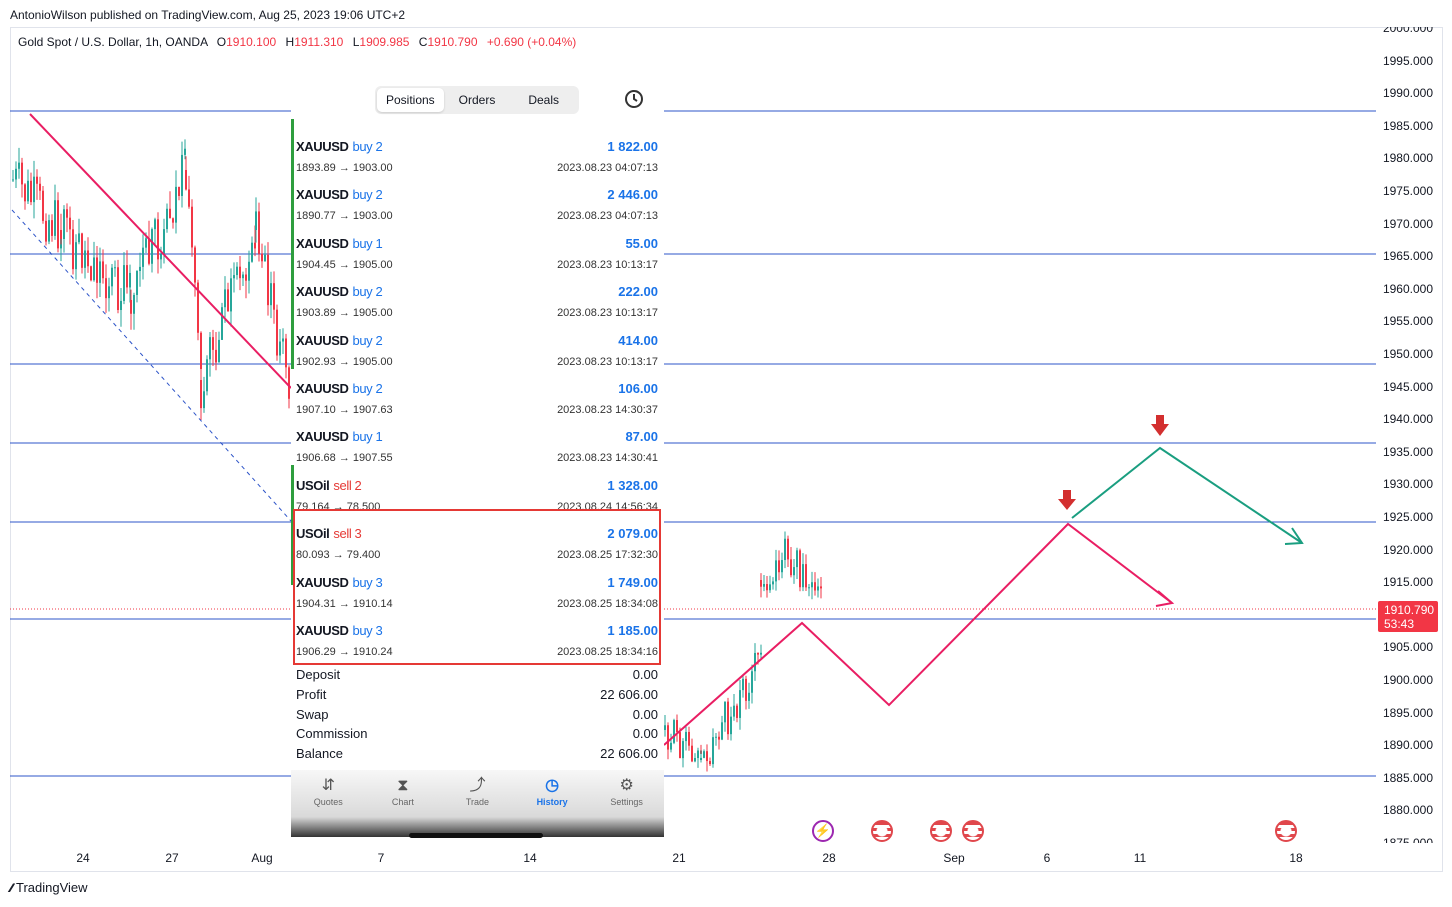  What do you see at coordinates (544, 100) in the screenshot?
I see `tab-deals: Deals` at bounding box center [544, 100].